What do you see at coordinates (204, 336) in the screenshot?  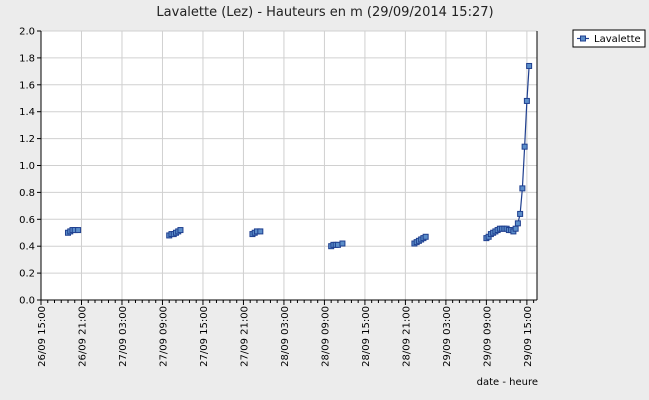 I see `x-tick-label: 27/09 15:00` at bounding box center [204, 336].